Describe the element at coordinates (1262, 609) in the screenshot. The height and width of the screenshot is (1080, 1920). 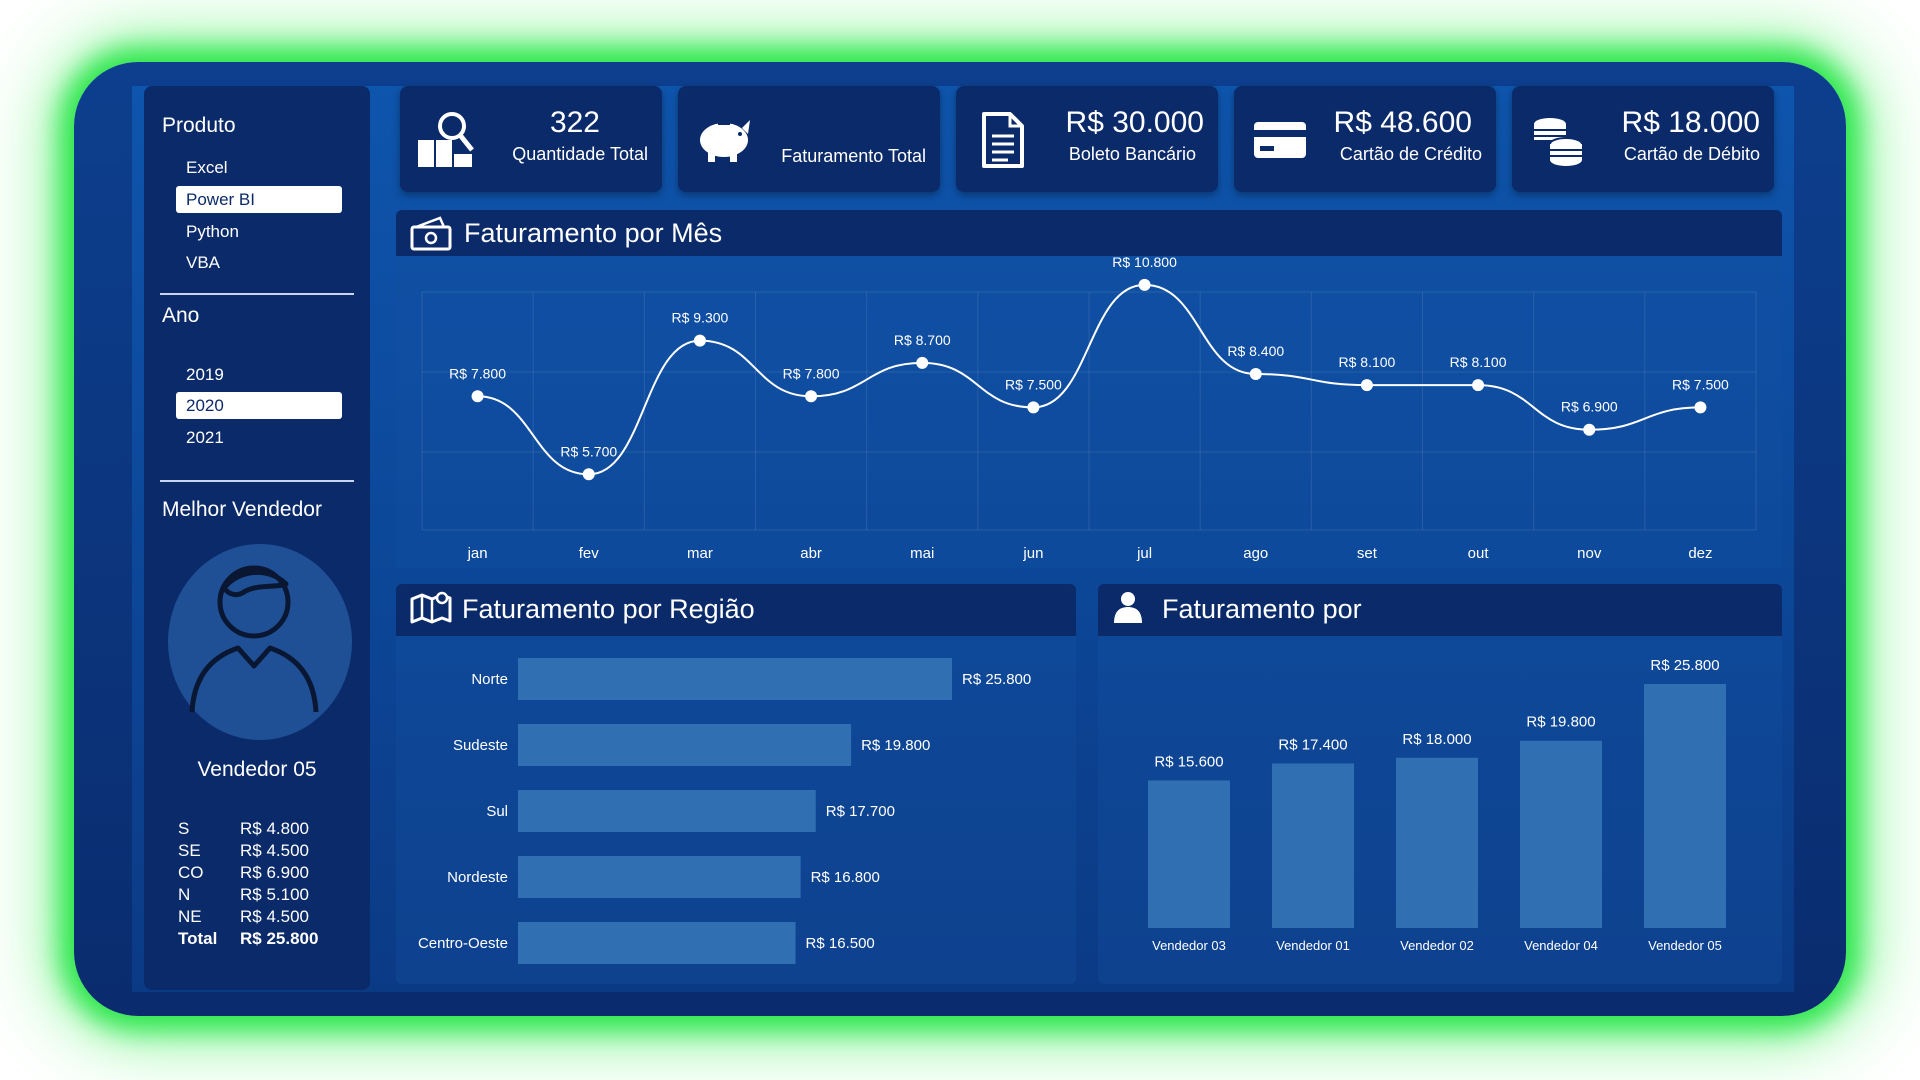
I see `seller-revenue-title: Faturamento por` at that location.